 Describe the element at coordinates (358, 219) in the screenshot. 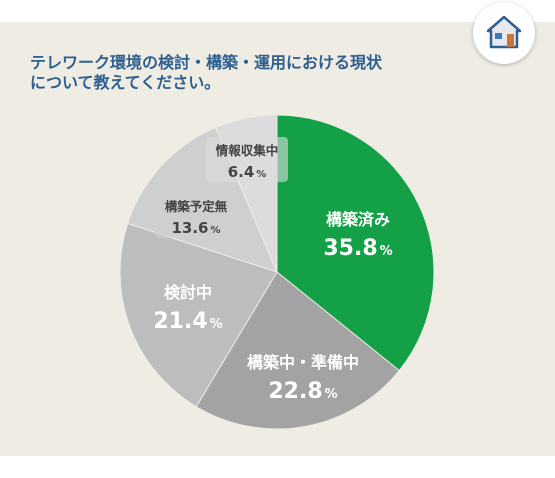

I see `slice-name-0: 構築済み` at that location.